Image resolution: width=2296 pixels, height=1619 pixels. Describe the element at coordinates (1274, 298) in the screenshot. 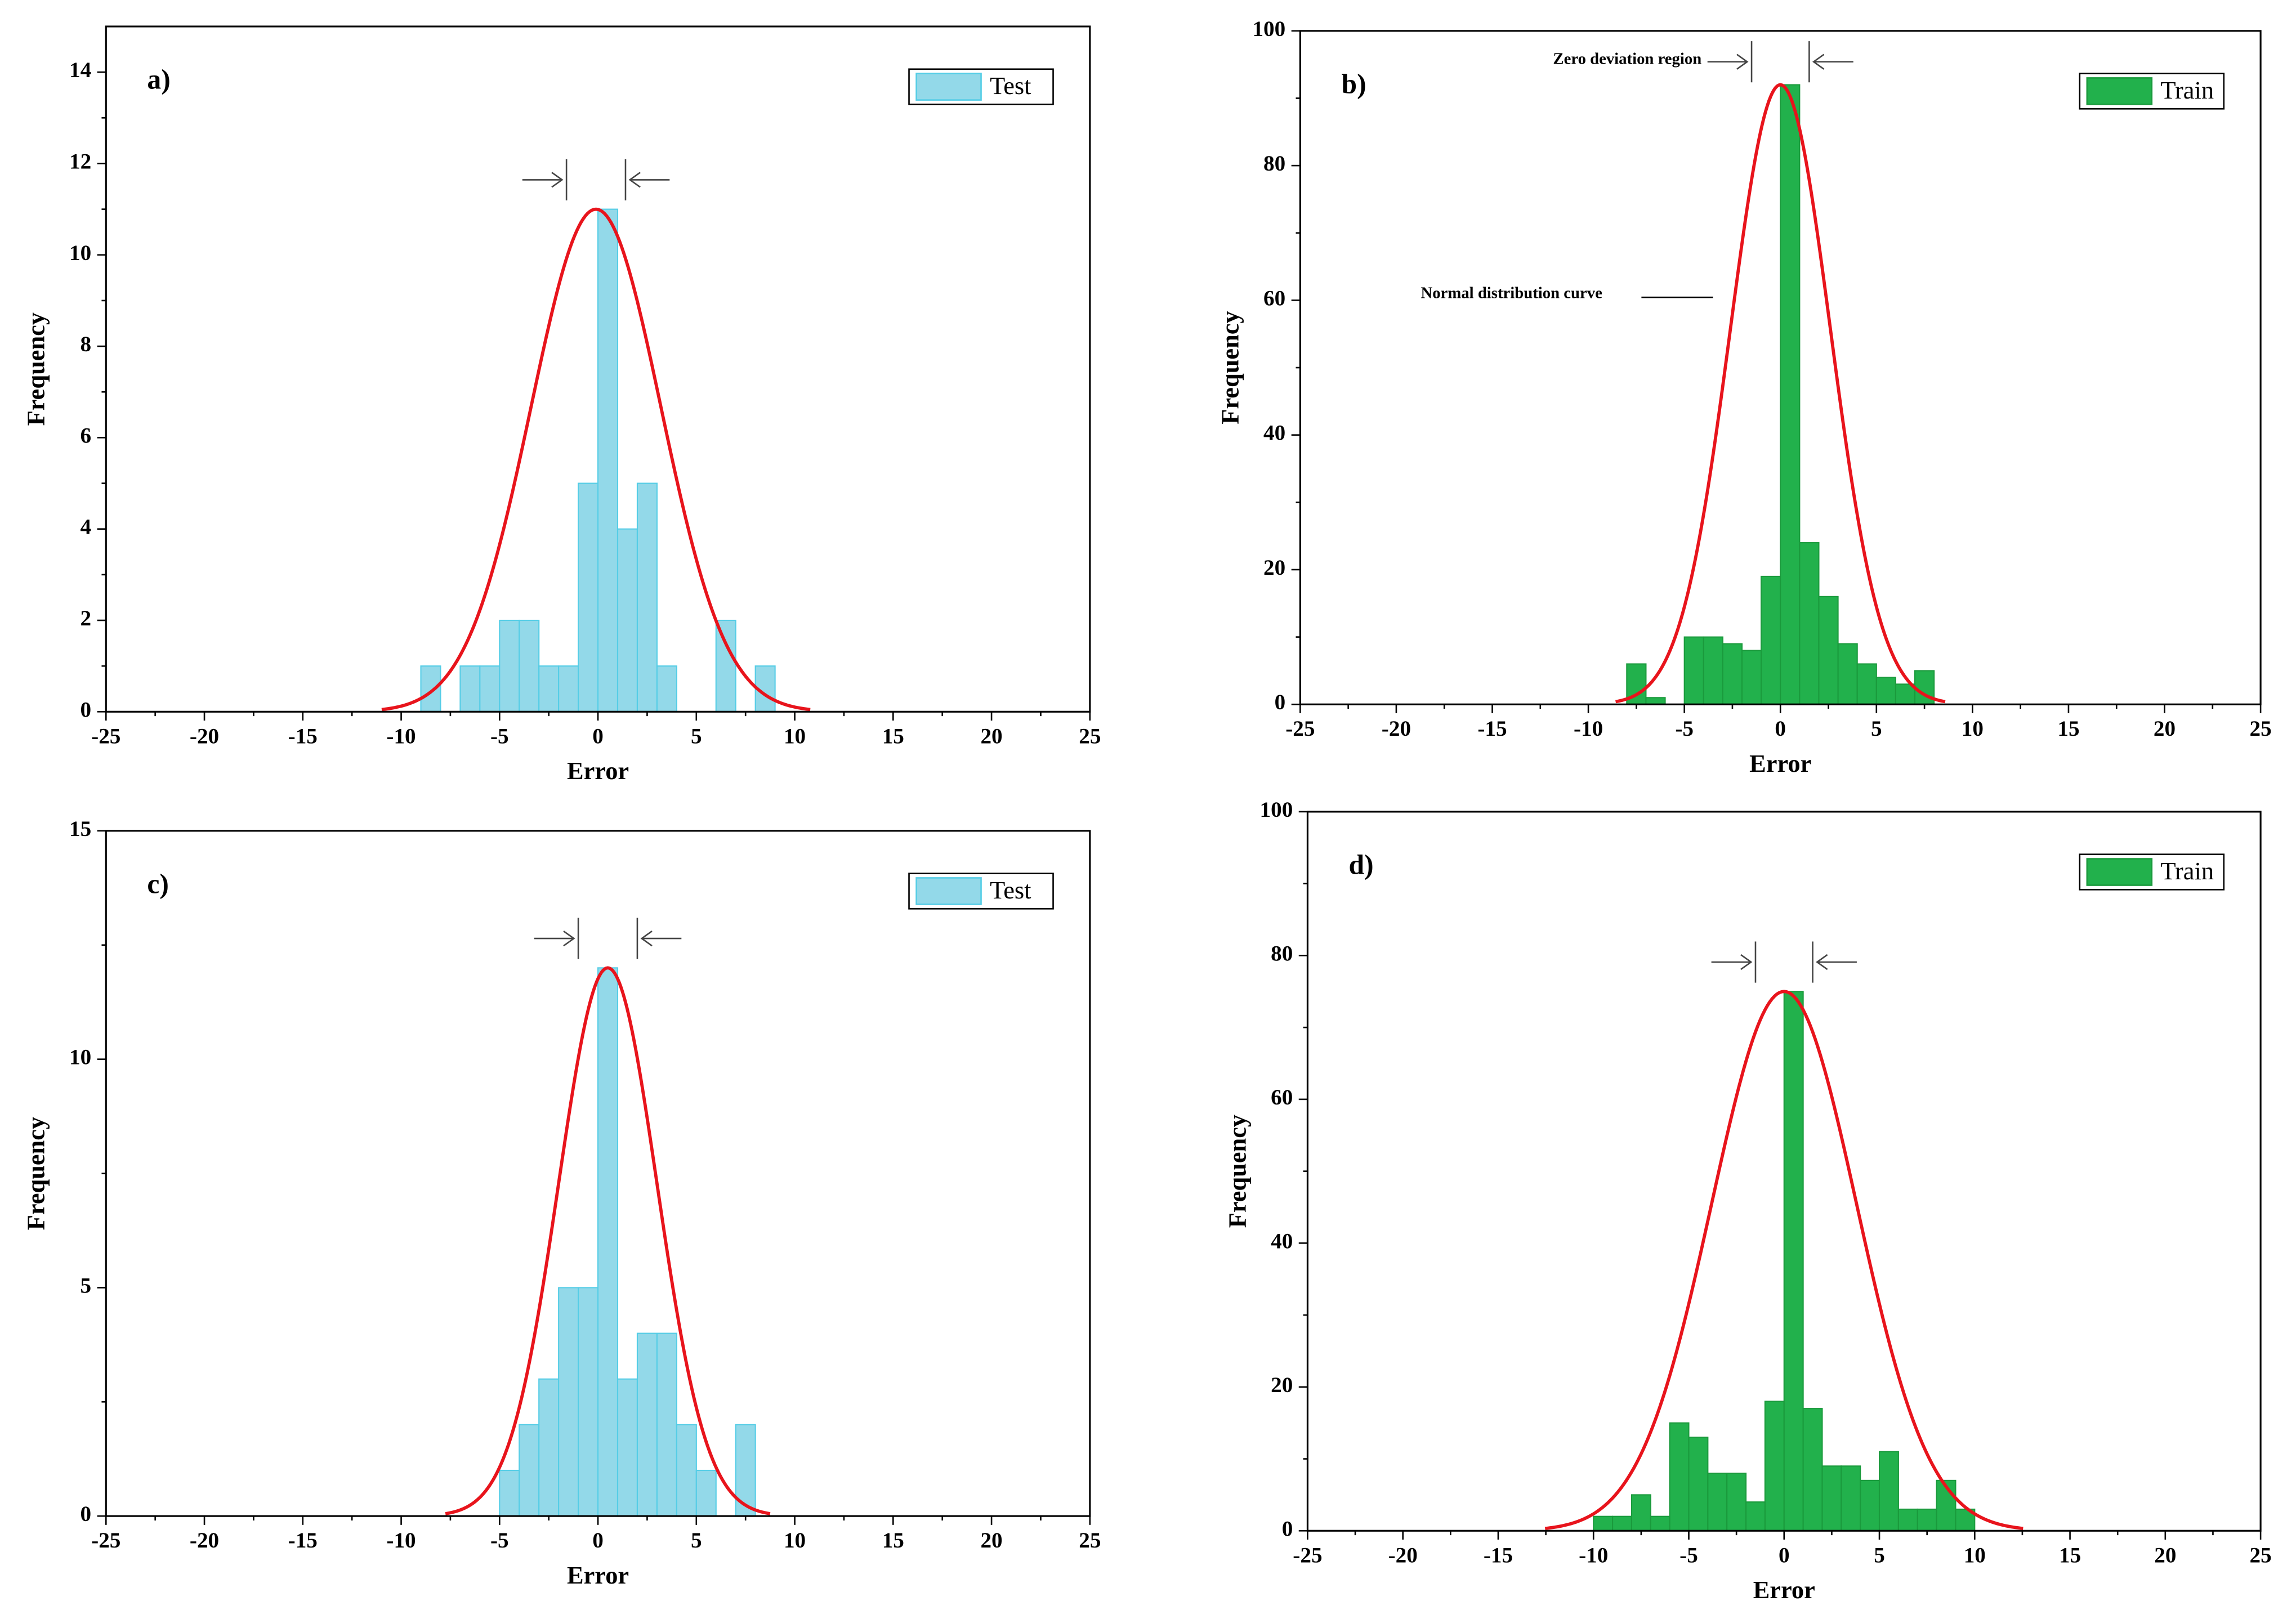

I see `y-tick-label: 60` at that location.